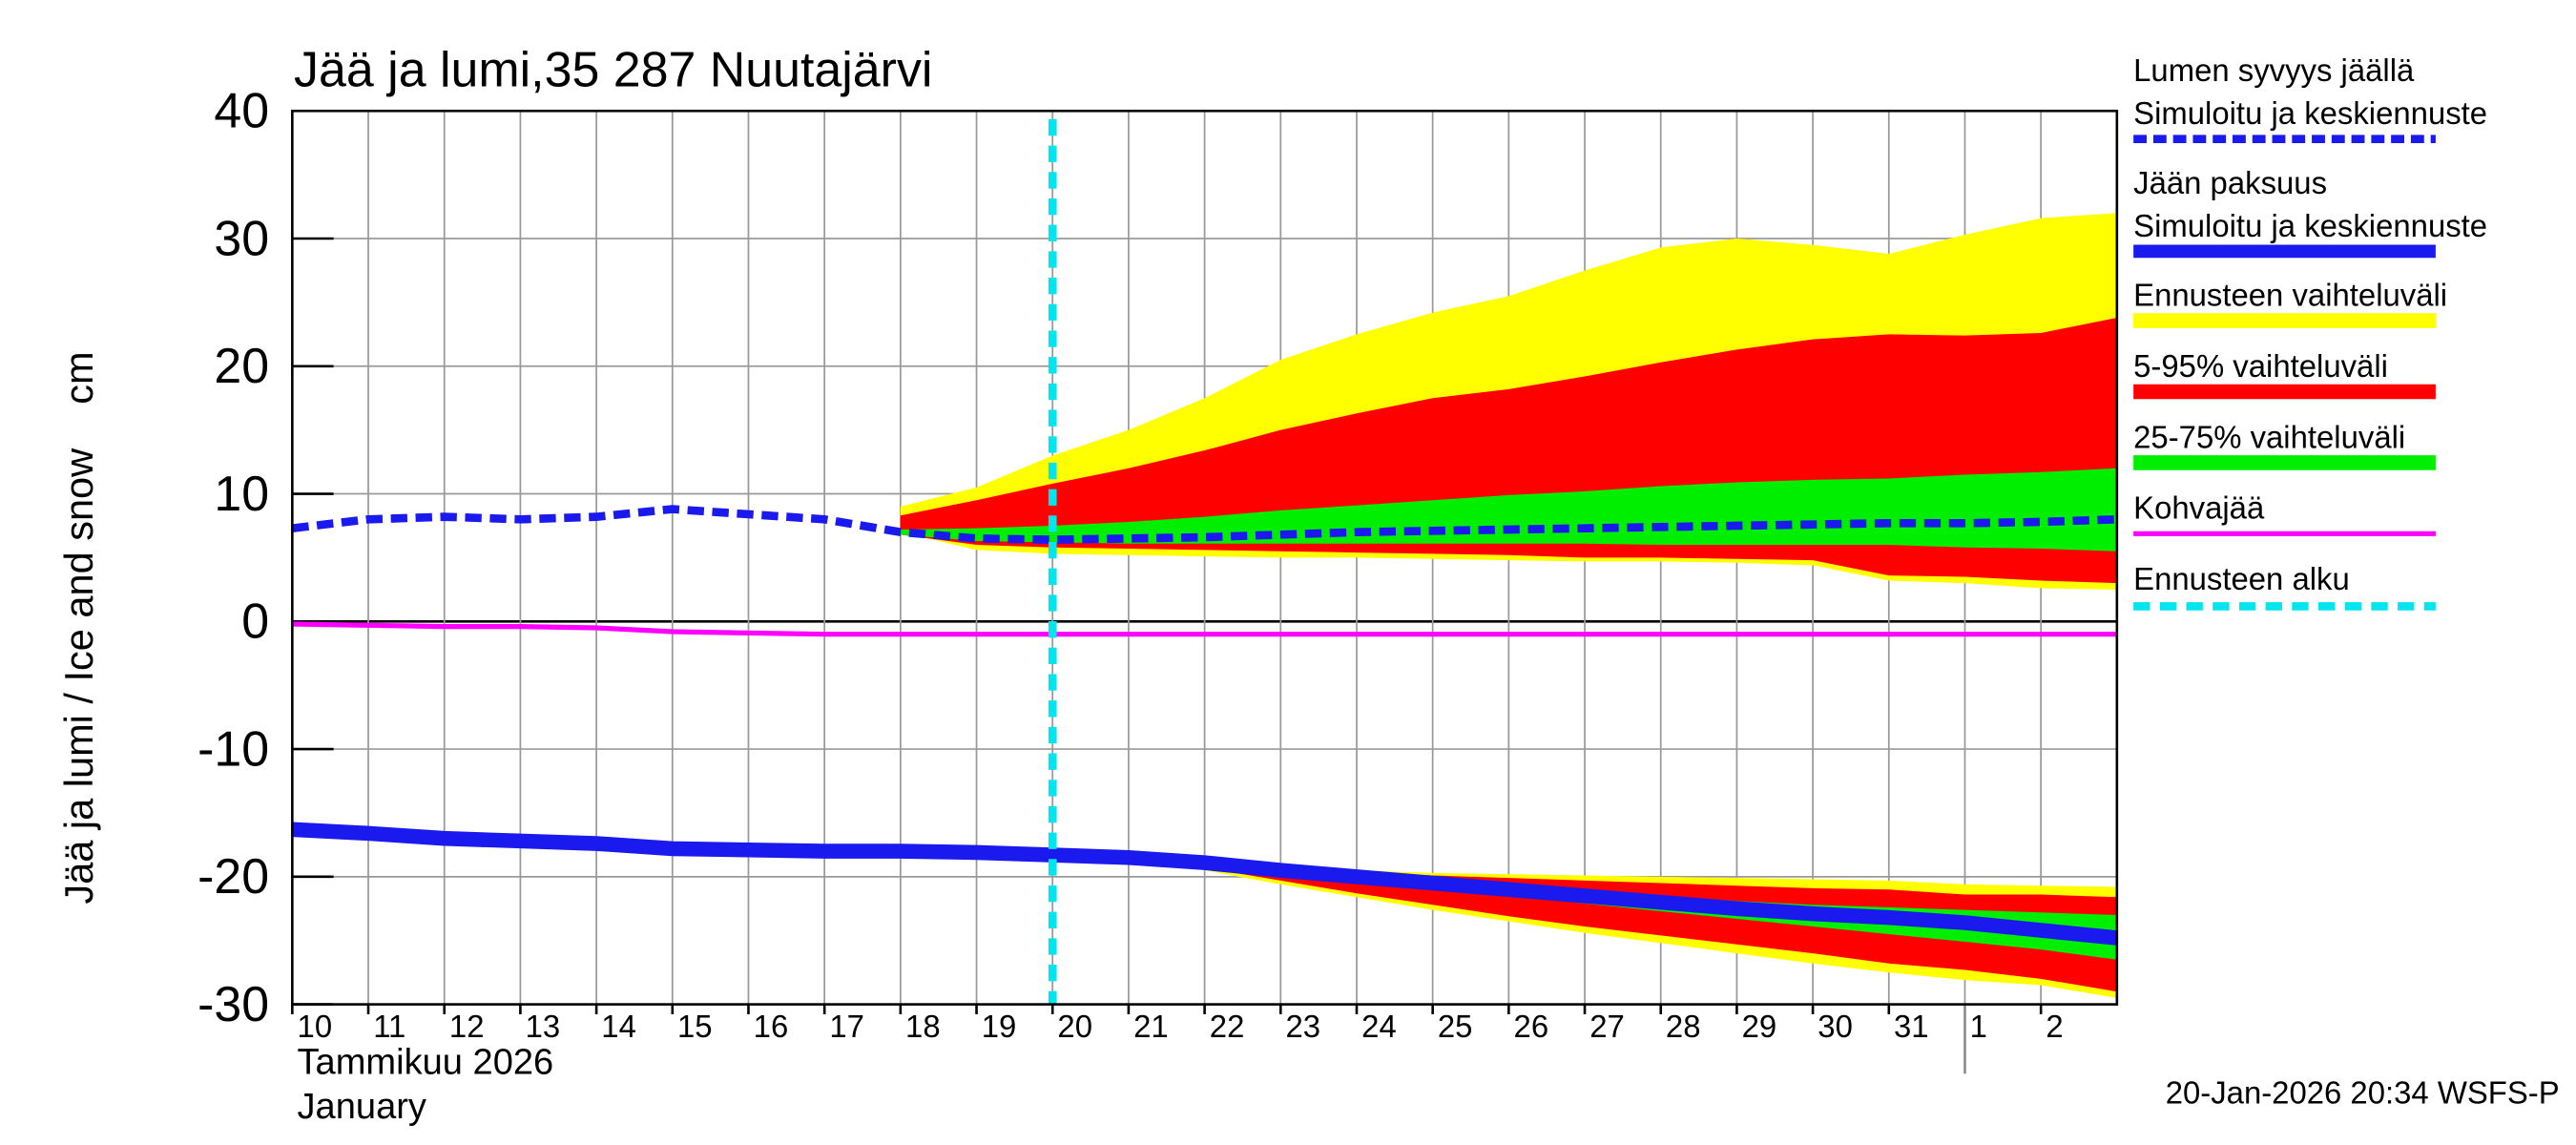 The width and height of the screenshot is (2576, 1145). I want to click on x-tick-label: 11, so click(389, 1026).